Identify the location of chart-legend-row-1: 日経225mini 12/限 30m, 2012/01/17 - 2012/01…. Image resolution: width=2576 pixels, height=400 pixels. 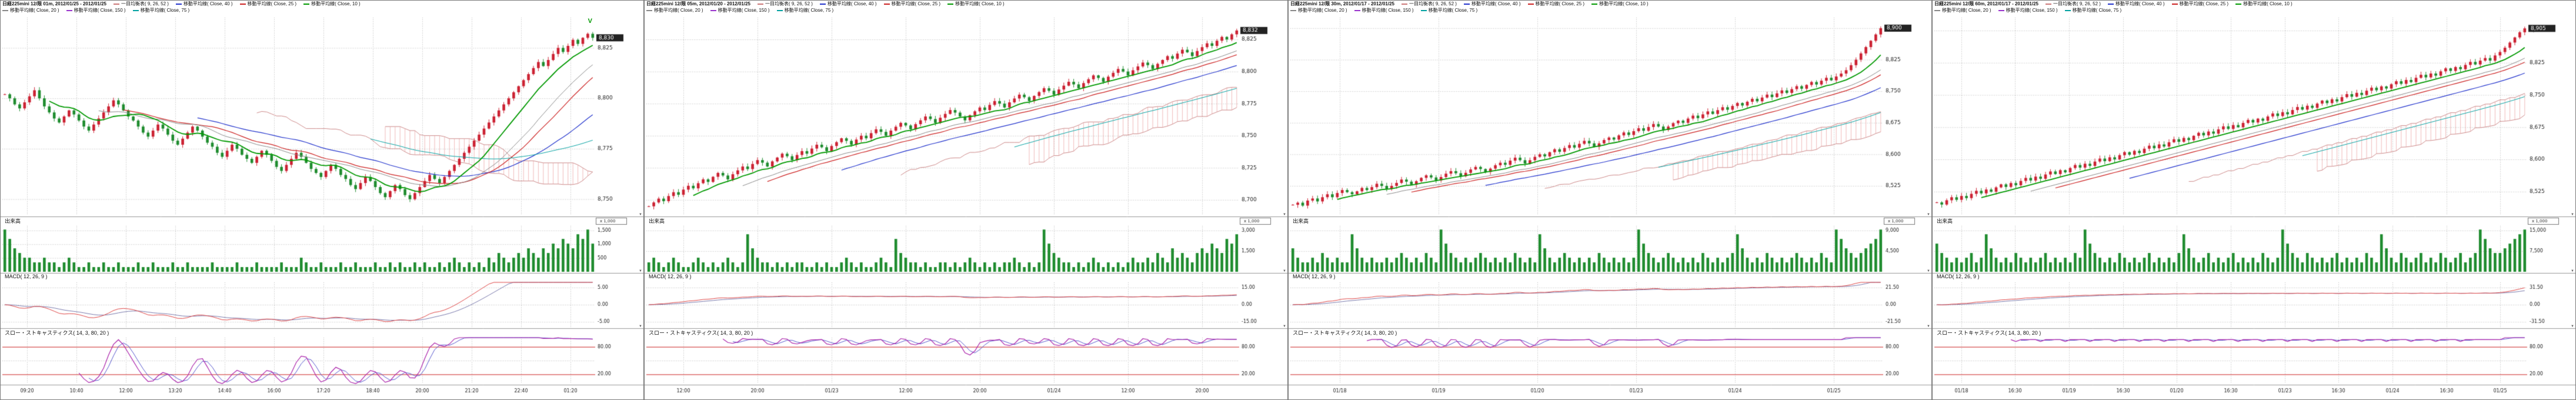
(1593, 4).